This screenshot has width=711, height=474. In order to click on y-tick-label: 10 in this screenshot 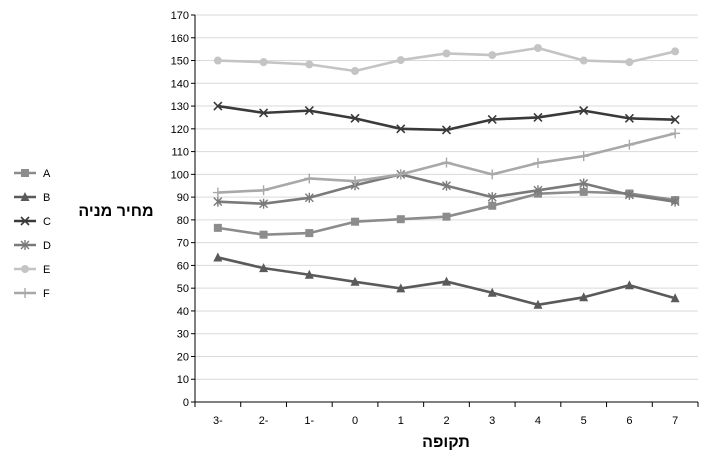, I will do `click(183, 380)`.